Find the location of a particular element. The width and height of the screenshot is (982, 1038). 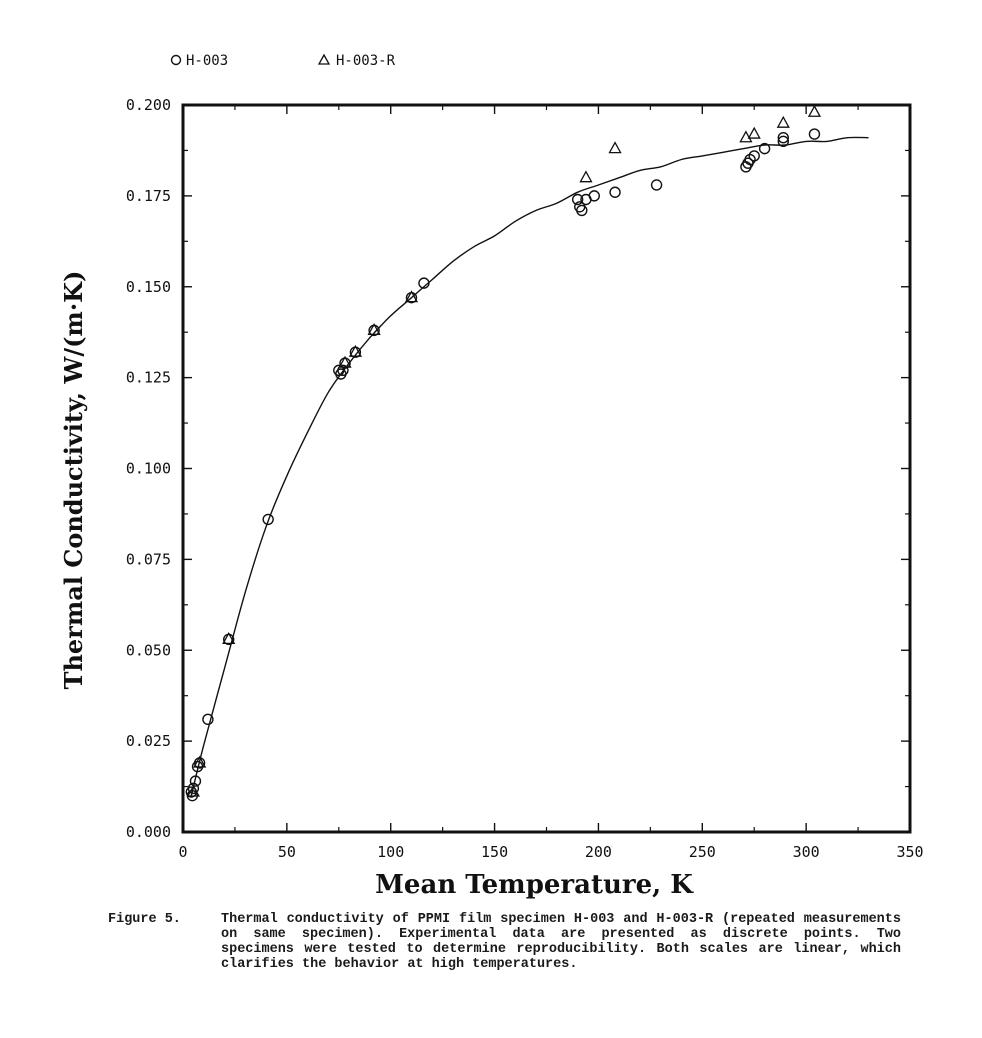

x-tick-labels: 0 50 100 150 200 250 300 350 is located at coordinates (550, 852).